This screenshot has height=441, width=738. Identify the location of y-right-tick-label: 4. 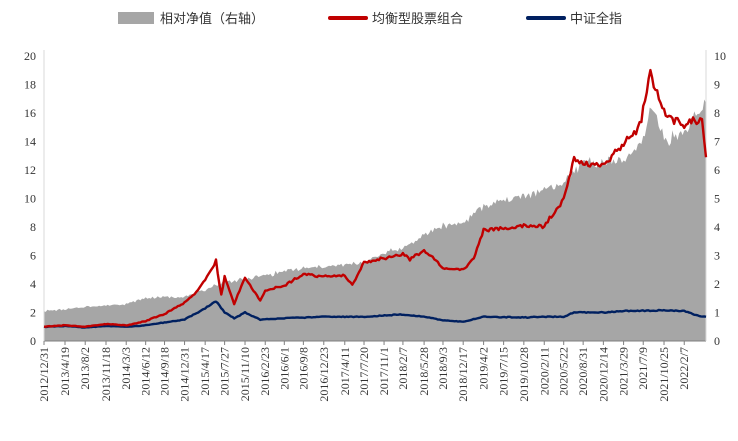
(717, 227).